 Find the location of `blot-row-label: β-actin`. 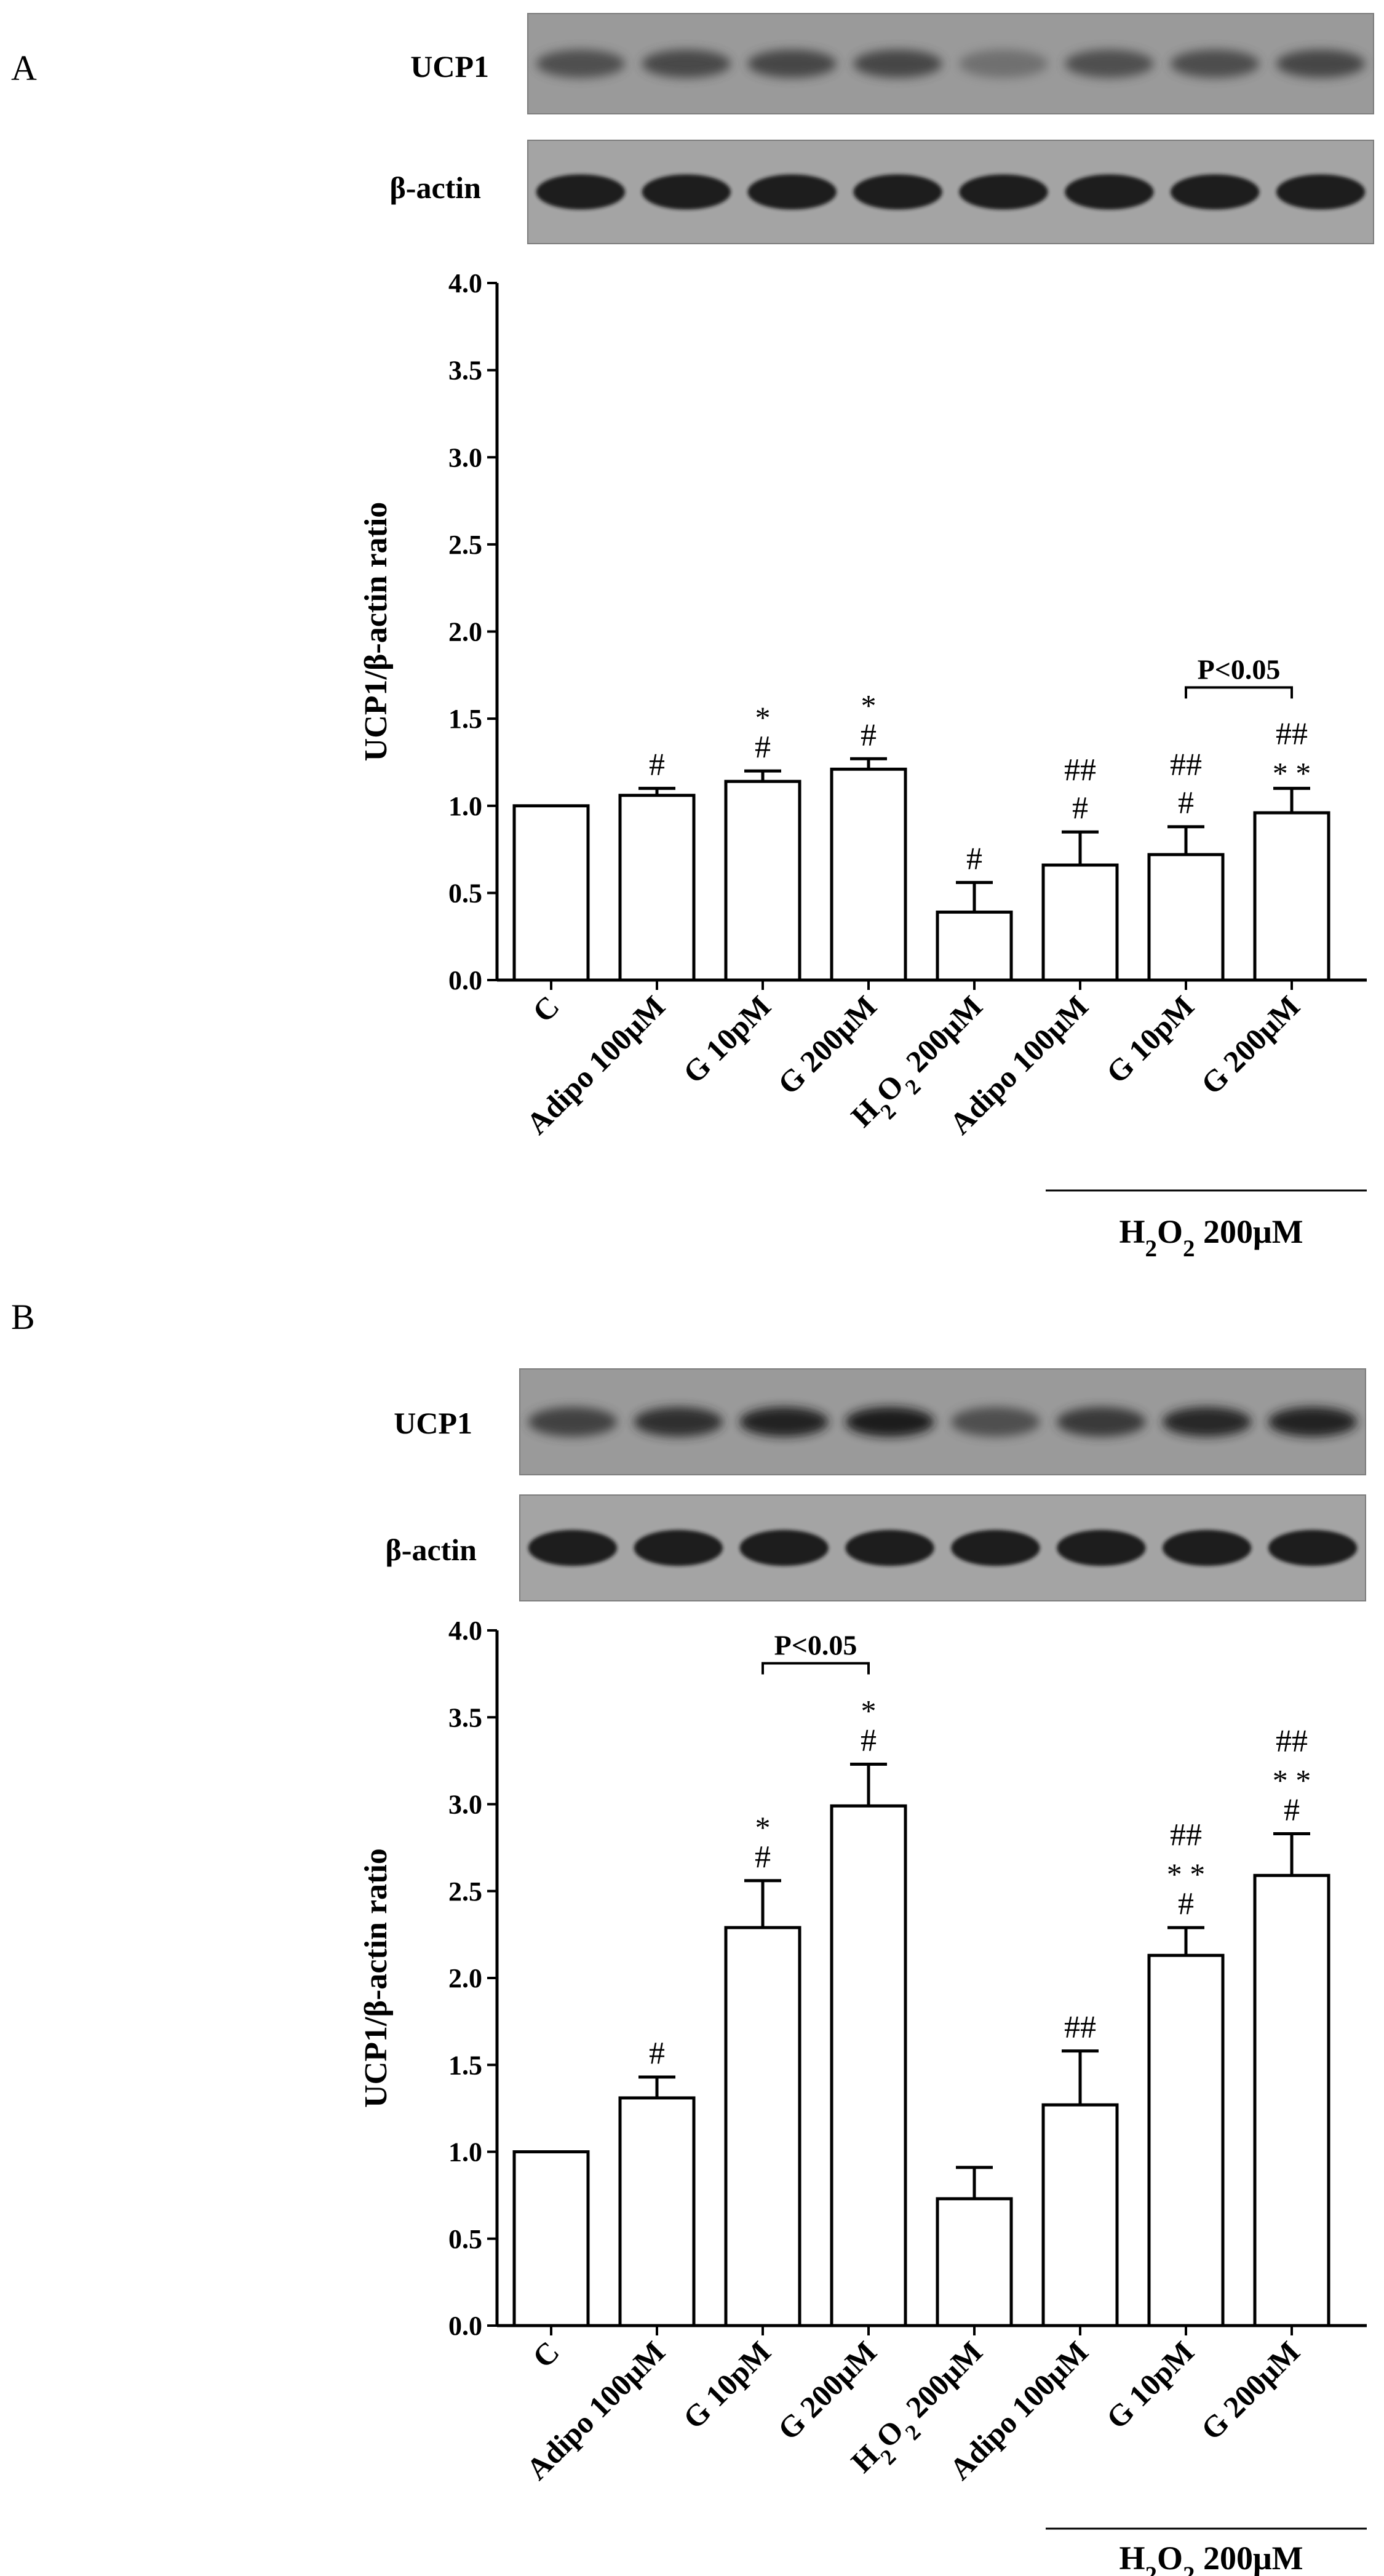

blot-row-label: β-actin is located at coordinates (431, 1550).